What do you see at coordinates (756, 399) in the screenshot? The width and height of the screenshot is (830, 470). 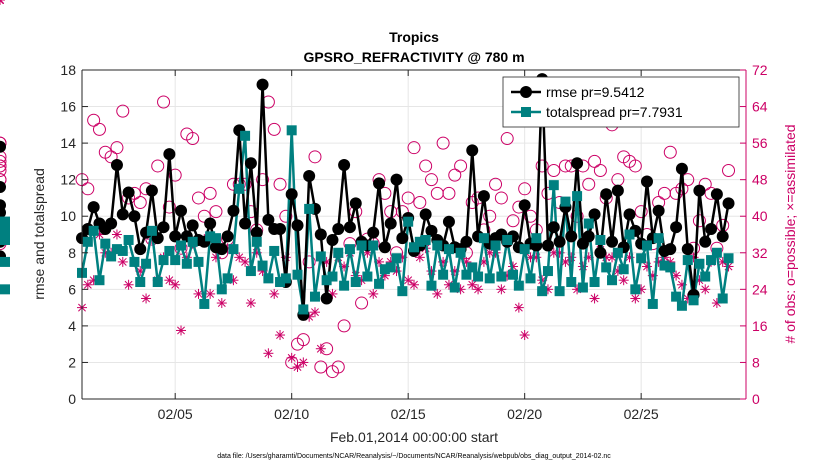 I see `y-tick-label-right: 0` at bounding box center [756, 399].